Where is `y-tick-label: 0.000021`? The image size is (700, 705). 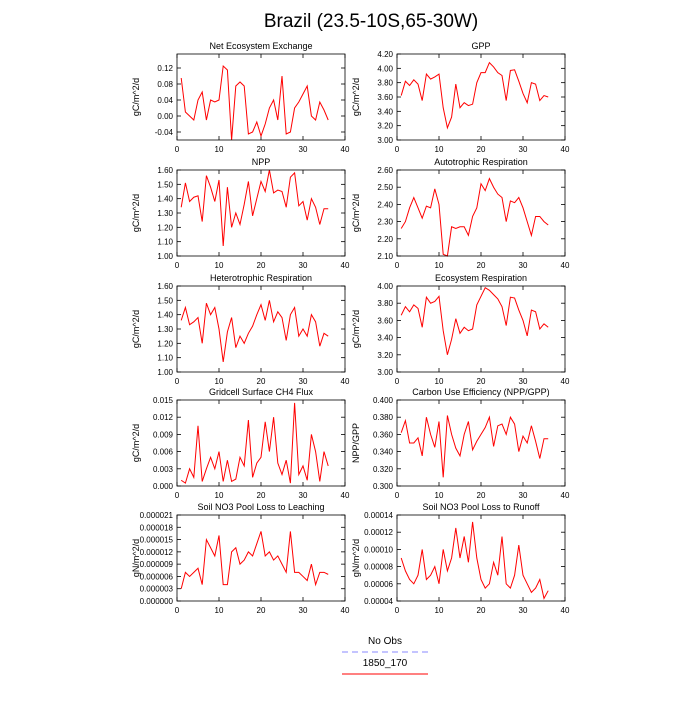
y-tick-label: 0.000021 is located at coordinates (157, 515).